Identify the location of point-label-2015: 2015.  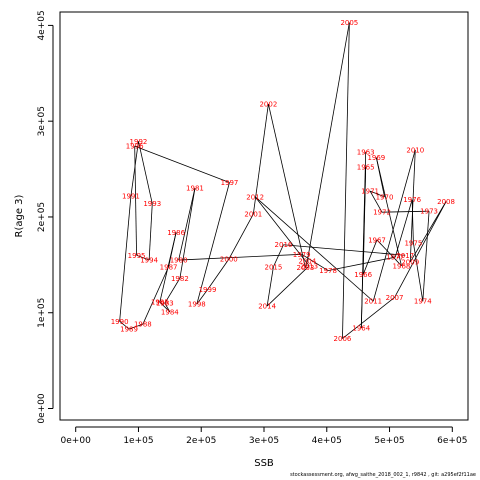
(274, 267).